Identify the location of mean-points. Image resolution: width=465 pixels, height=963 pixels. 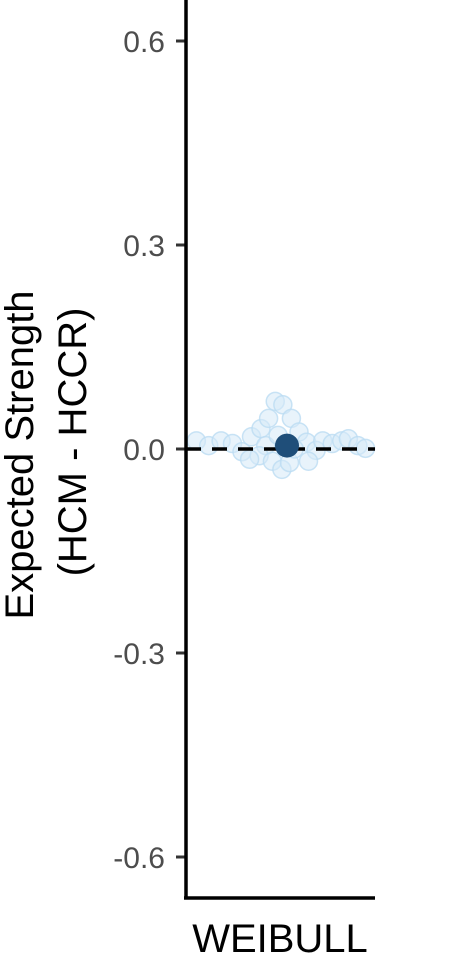
(287, 445).